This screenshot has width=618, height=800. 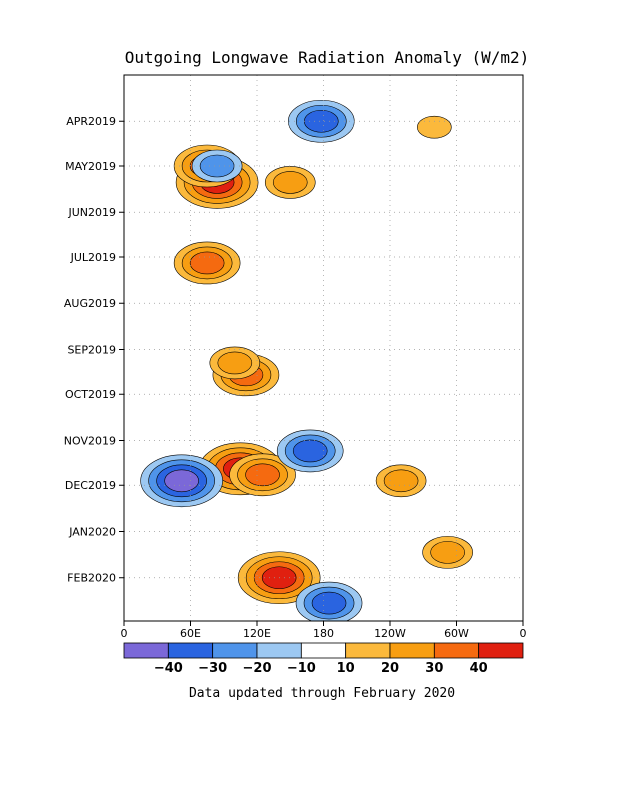 What do you see at coordinates (90, 166) in the screenshot?
I see `y-tick-label: MAY2019` at bounding box center [90, 166].